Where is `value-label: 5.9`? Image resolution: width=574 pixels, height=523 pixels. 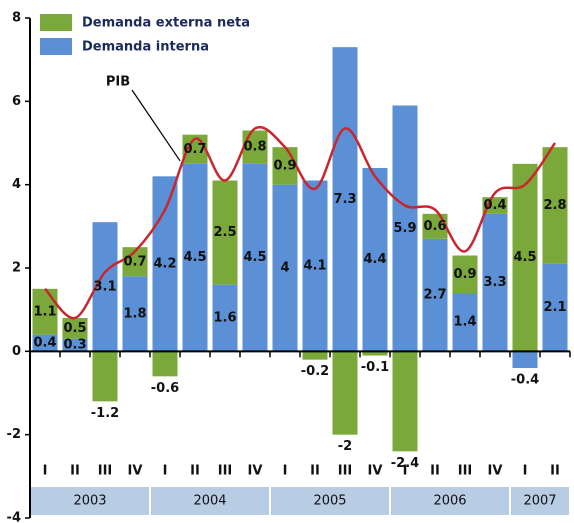 value-label: 5.9 is located at coordinates (404, 228).